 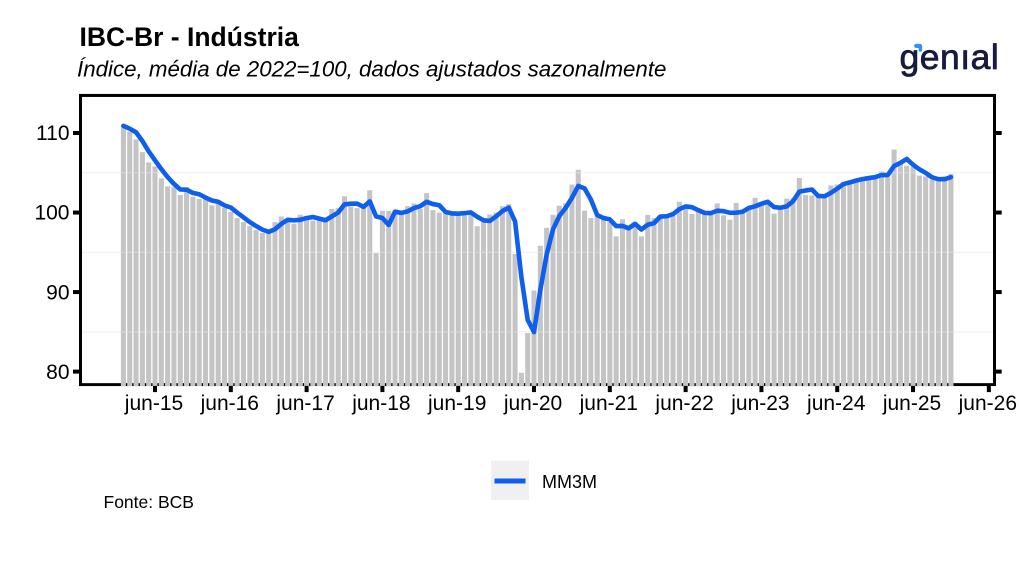 I want to click on svg-text: jun-21, so click(x=608, y=403).